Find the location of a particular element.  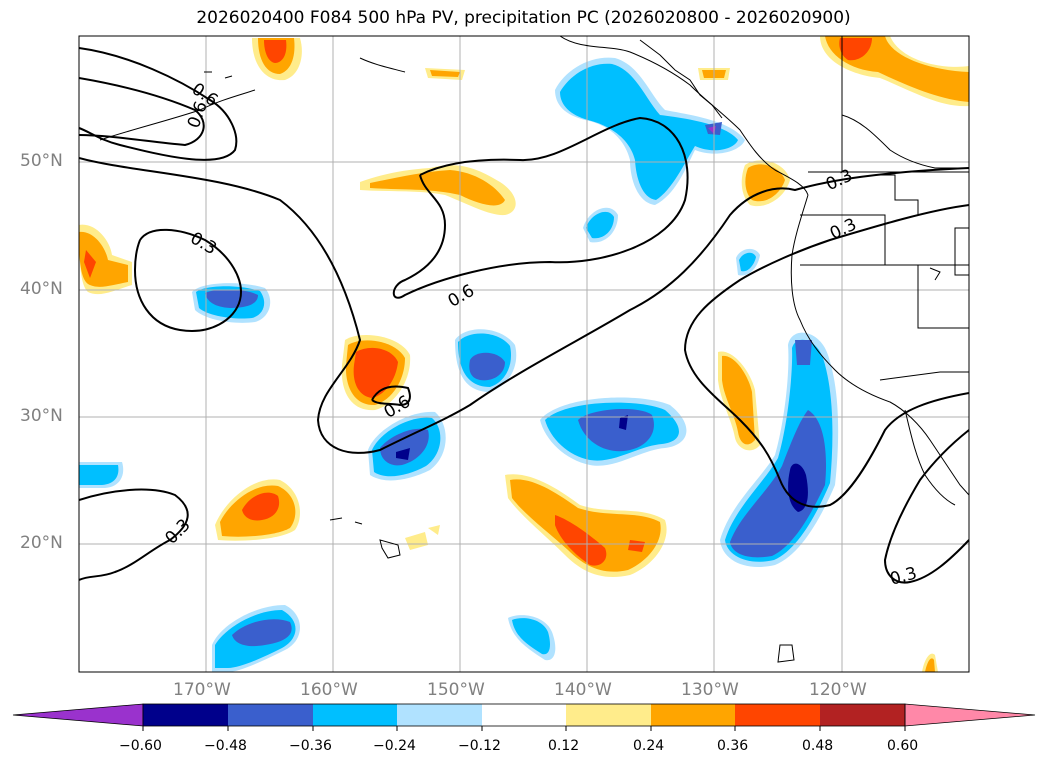

lon-label: 120°W is located at coordinates (838, 690).